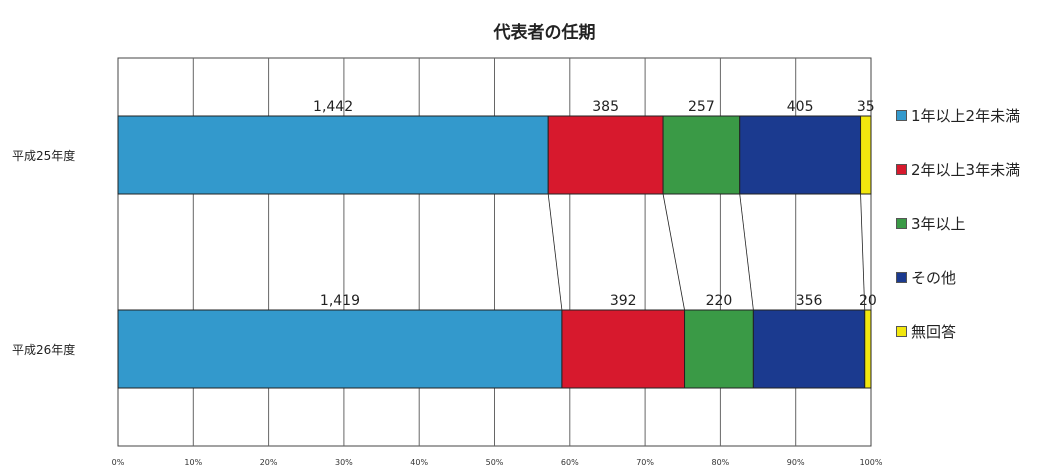  Describe the element at coordinates (43, 349) in the screenshot. I see `category-label: 平成26年度` at that location.